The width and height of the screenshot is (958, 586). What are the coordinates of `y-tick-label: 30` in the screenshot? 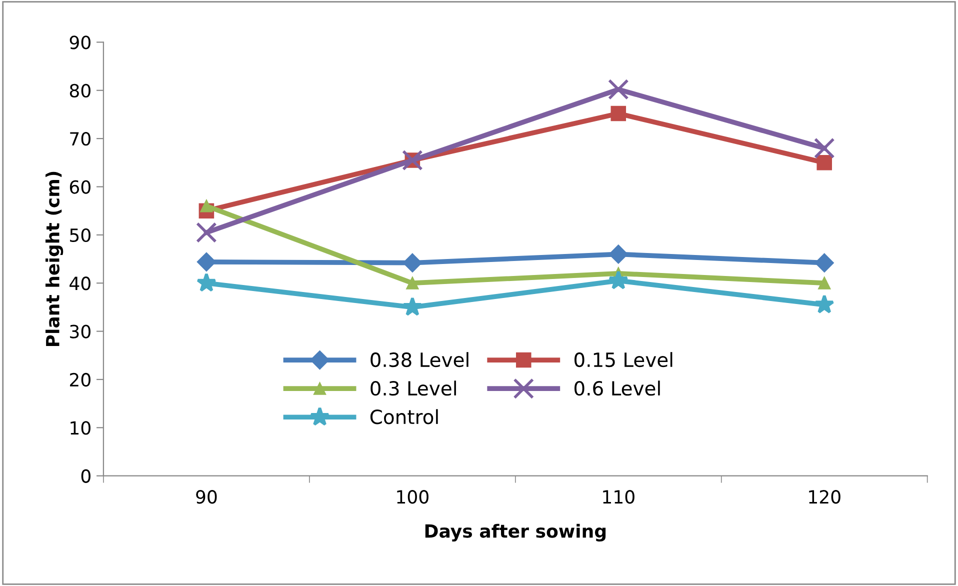 It's located at (80, 331).